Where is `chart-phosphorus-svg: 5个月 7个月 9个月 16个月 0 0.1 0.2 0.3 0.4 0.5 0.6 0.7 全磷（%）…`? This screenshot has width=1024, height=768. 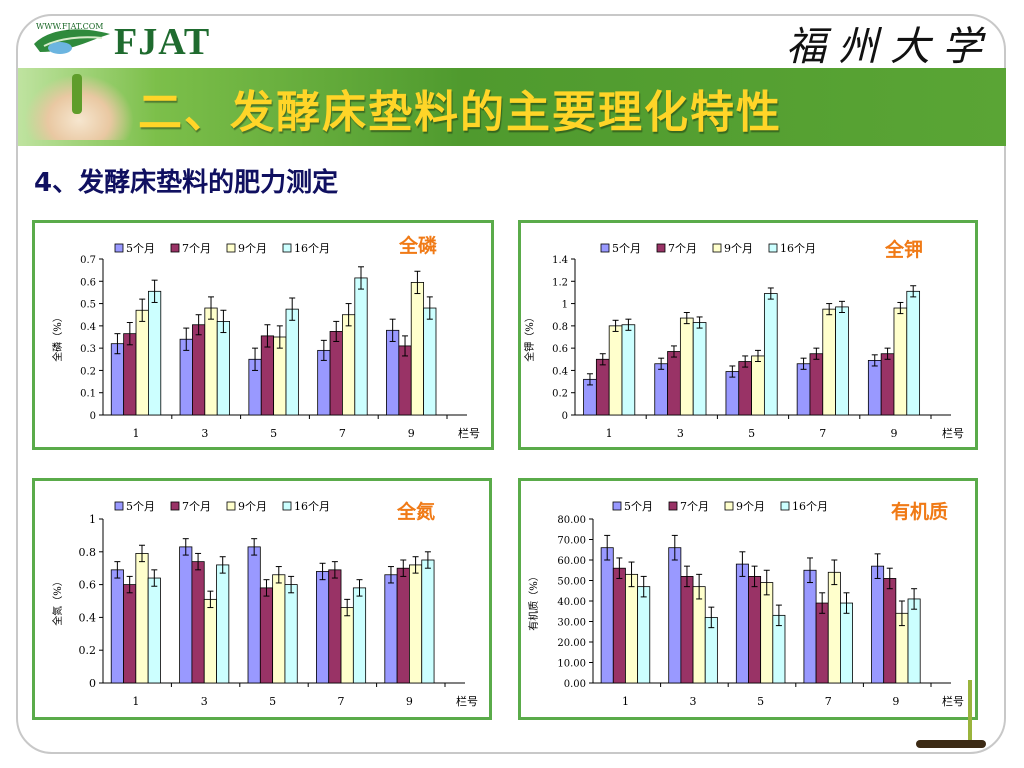
chart-phosphorus-svg: 5个月 7个月 9个月 16个月 0 0.1 0.2 0.3 0.4 0.5 0.6 0.7 全磷（%）… is located at coordinates (265, 341).